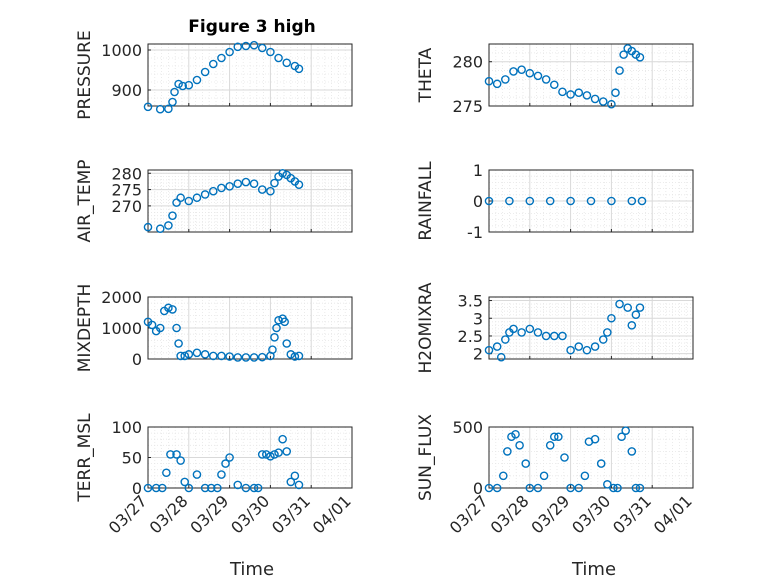 The height and width of the screenshot is (583, 778). Describe the element at coordinates (470, 301) in the screenshot. I see `y-tick-label: 3.5` at that location.